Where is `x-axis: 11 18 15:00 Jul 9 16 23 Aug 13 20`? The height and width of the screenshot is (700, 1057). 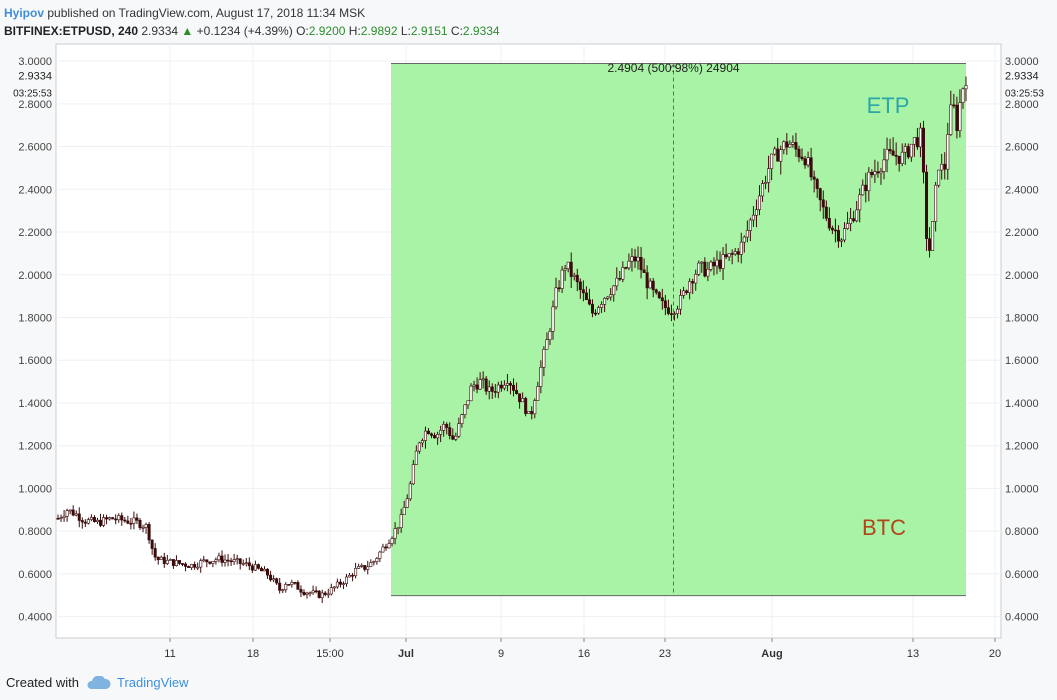 x-axis: 11 18 15:00 Jul 9 16 23 Aug 13 20 is located at coordinates (582, 649).